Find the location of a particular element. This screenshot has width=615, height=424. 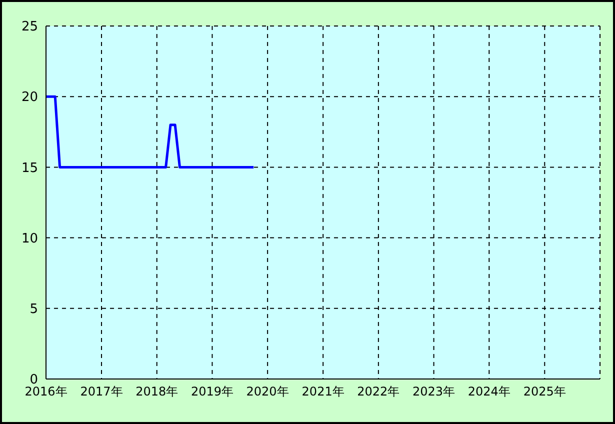

y-tick-label: 25 is located at coordinates (29, 27).